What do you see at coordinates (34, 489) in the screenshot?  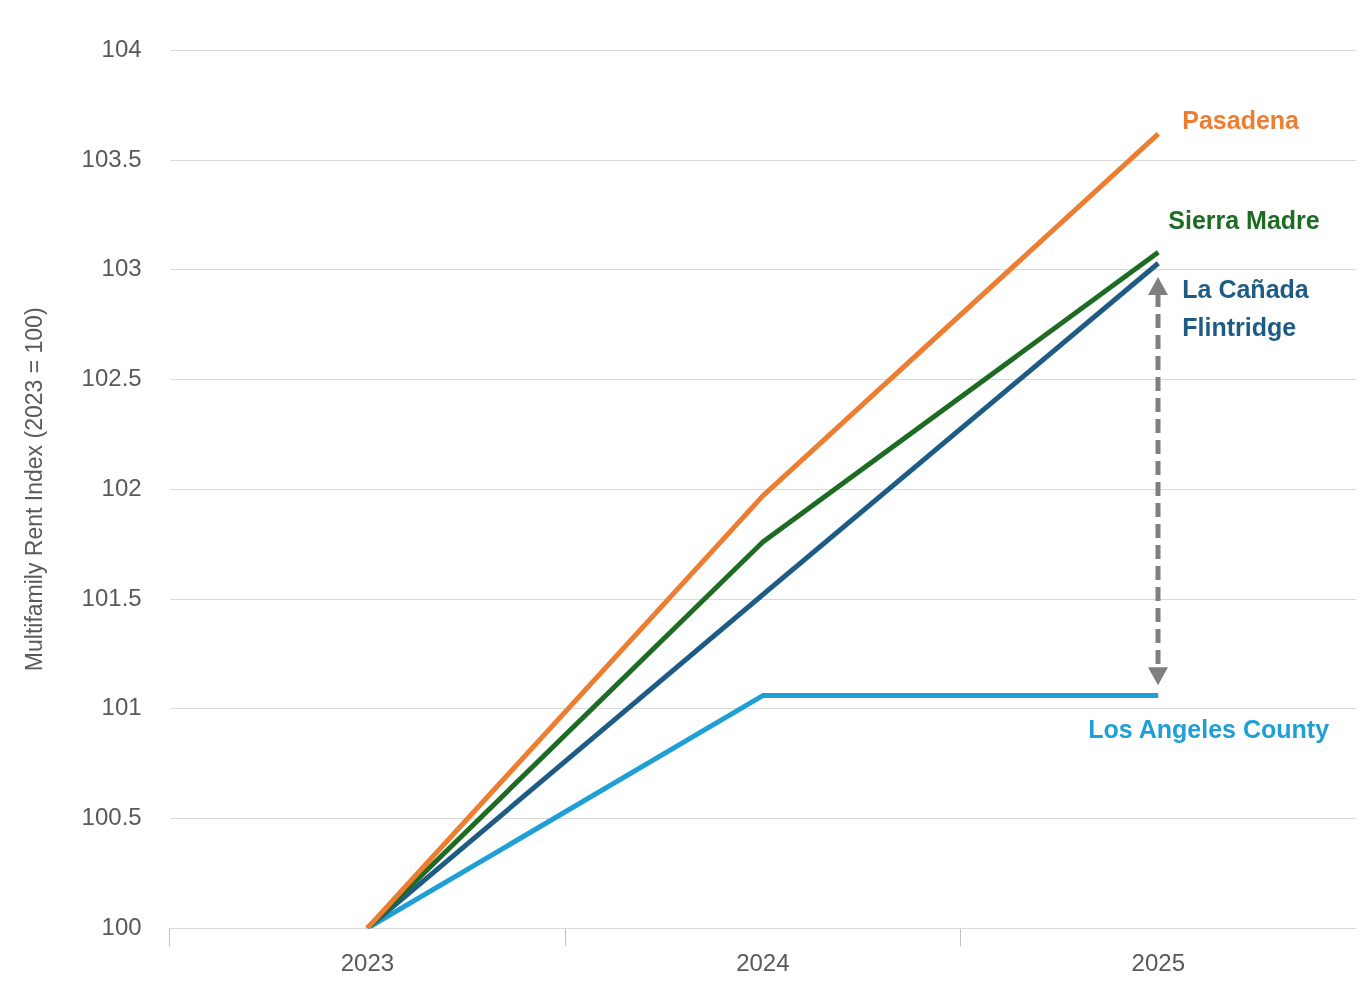 I see `y-axis-title: Multifamily Rent Index (2023 = 100)` at bounding box center [34, 489].